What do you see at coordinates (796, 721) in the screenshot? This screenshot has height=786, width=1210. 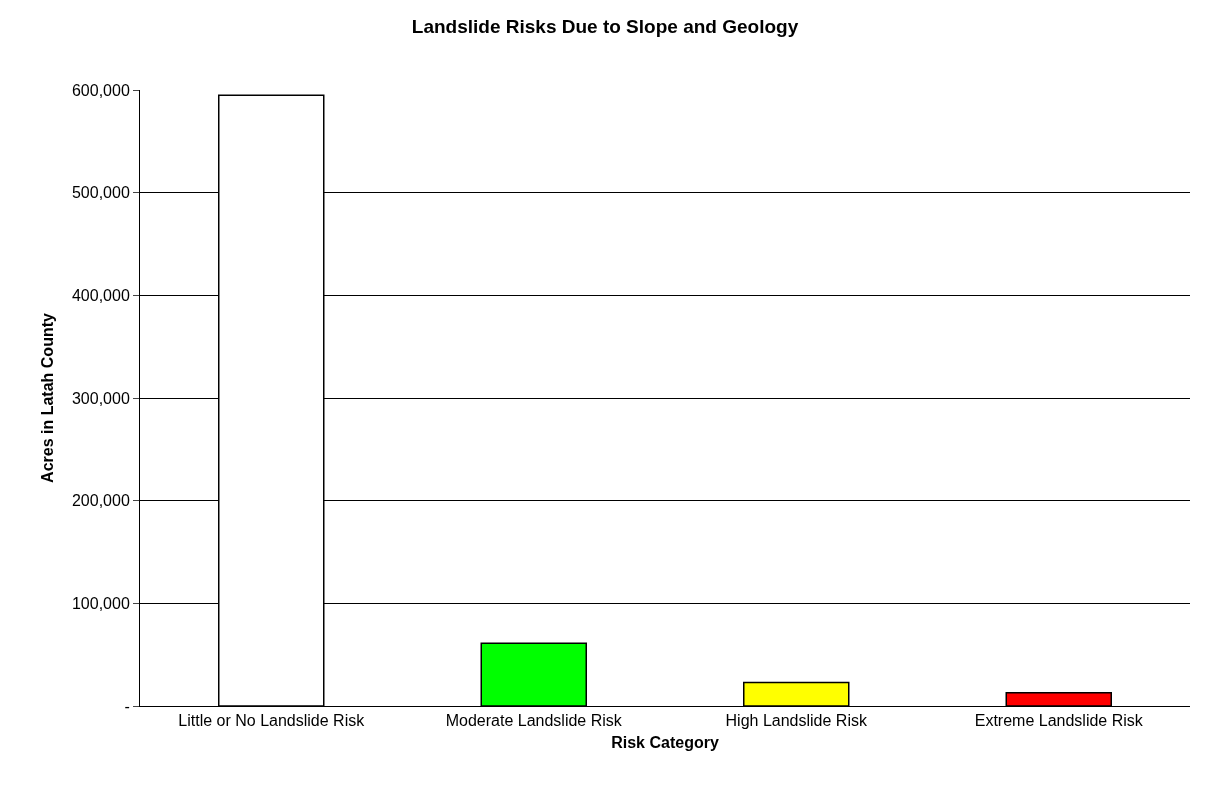 I see `x-tick-label: High Landslide Risk` at bounding box center [796, 721].